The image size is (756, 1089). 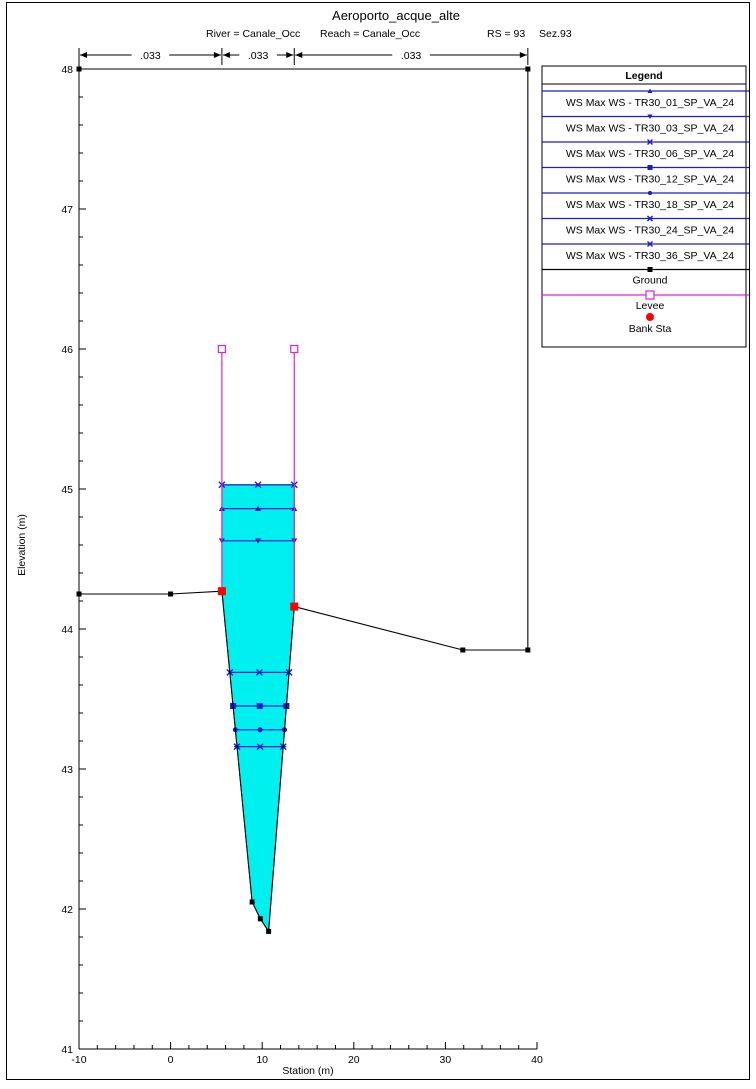 What do you see at coordinates (22, 545) in the screenshot?
I see `y-axis-label: Elevation (m)` at bounding box center [22, 545].